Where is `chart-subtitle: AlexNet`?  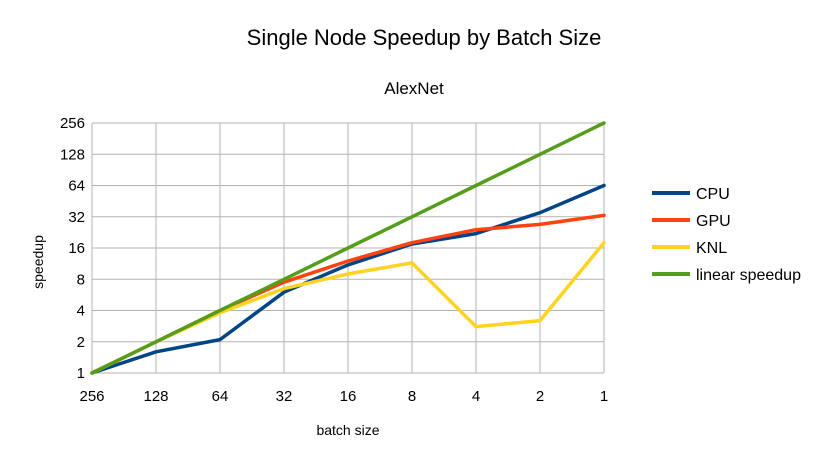
chart-subtitle: AlexNet is located at coordinates (414, 88).